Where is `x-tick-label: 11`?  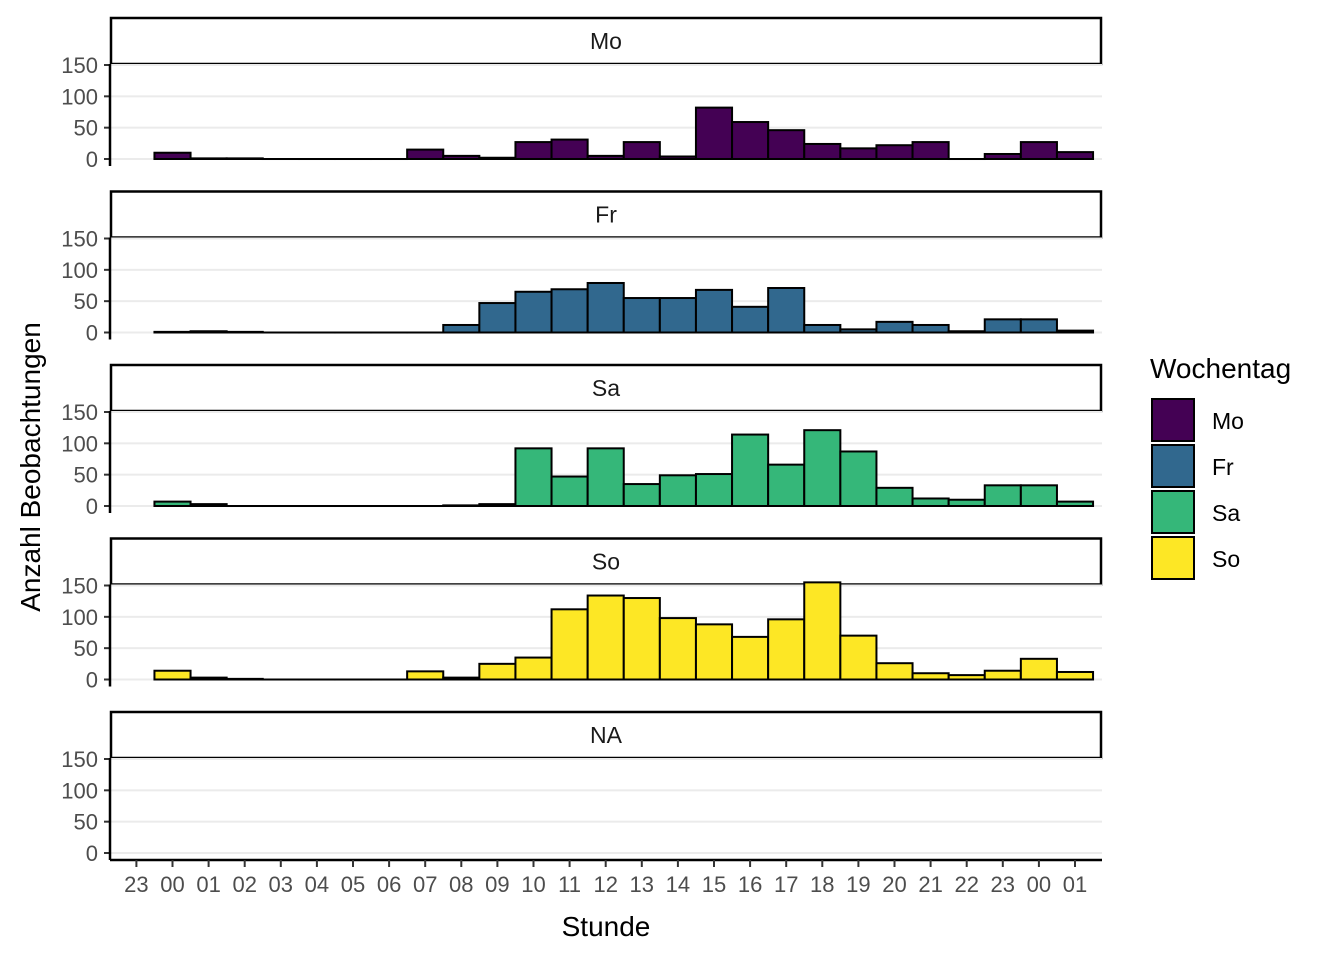
x-tick-label: 11 is located at coordinates (569, 884).